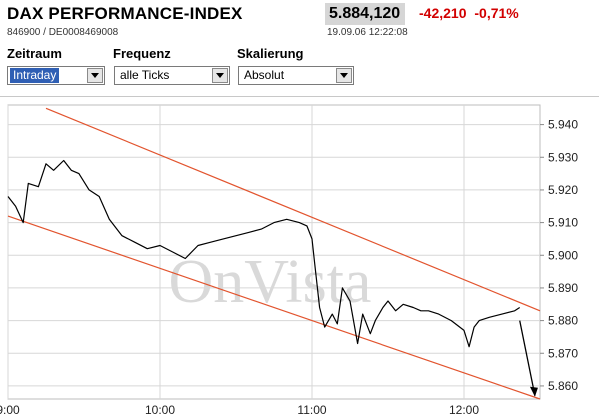 Image resolution: width=599 pixels, height=418 pixels. I want to click on change-absolute: -42,210, so click(443, 13).